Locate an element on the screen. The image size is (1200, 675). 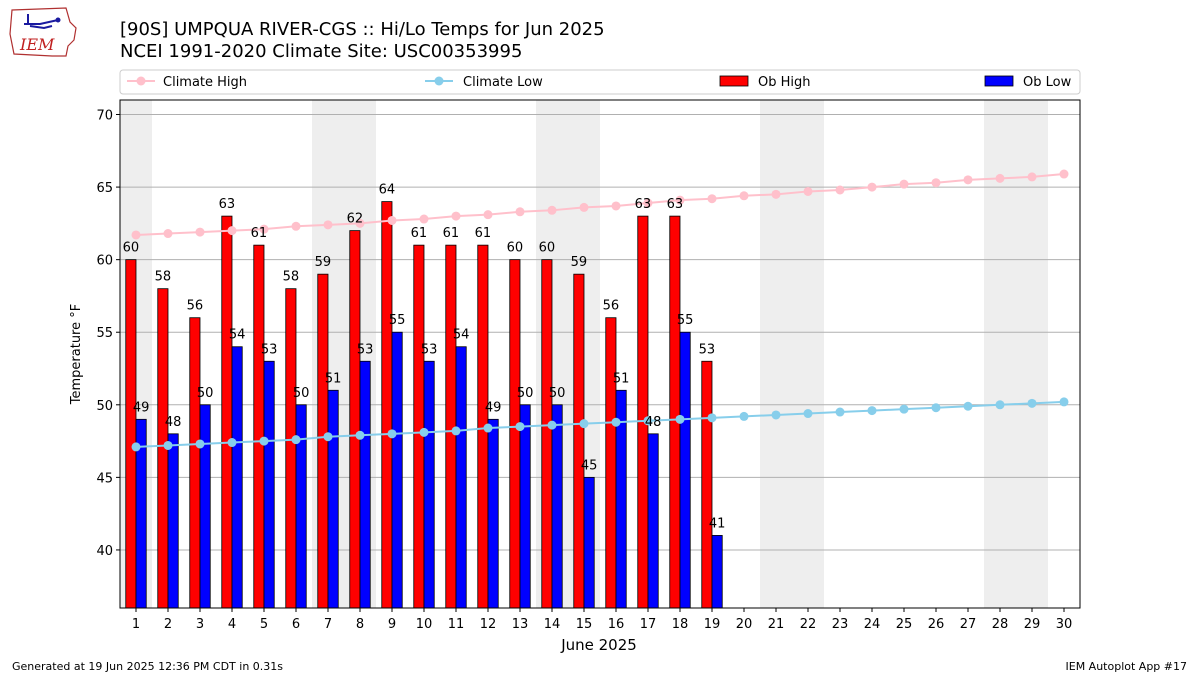
y-tick-label: 40 is located at coordinates (104, 551).